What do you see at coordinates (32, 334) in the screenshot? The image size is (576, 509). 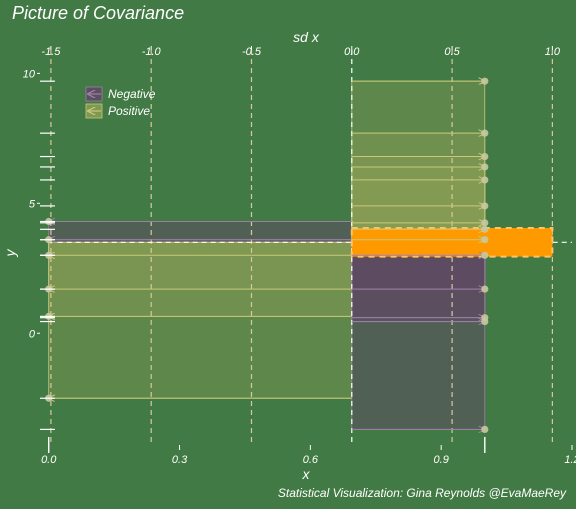 I see `y-tick-label-0: 0` at bounding box center [32, 334].